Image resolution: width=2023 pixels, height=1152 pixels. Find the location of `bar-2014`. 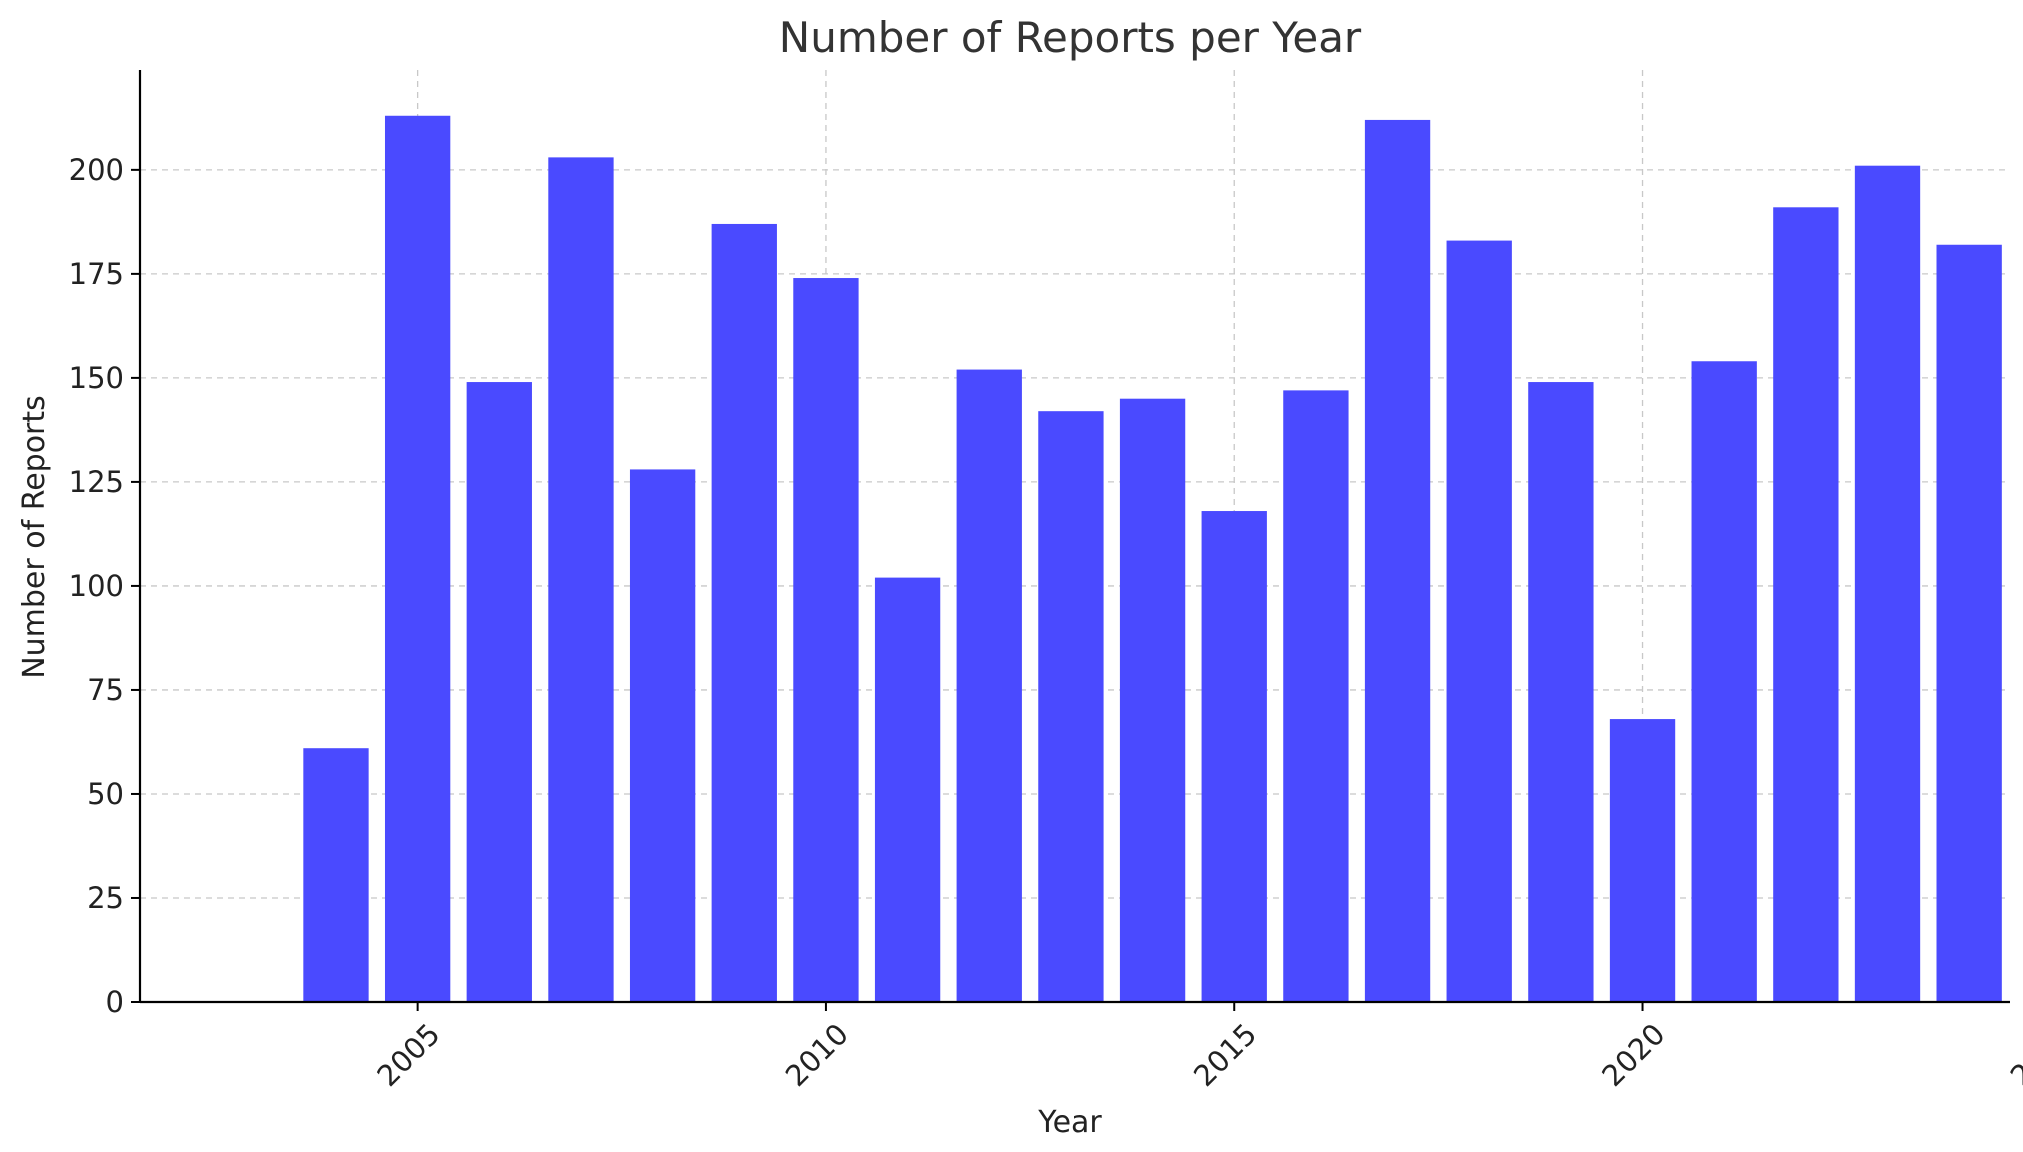

bar-2014 is located at coordinates (1152, 700).